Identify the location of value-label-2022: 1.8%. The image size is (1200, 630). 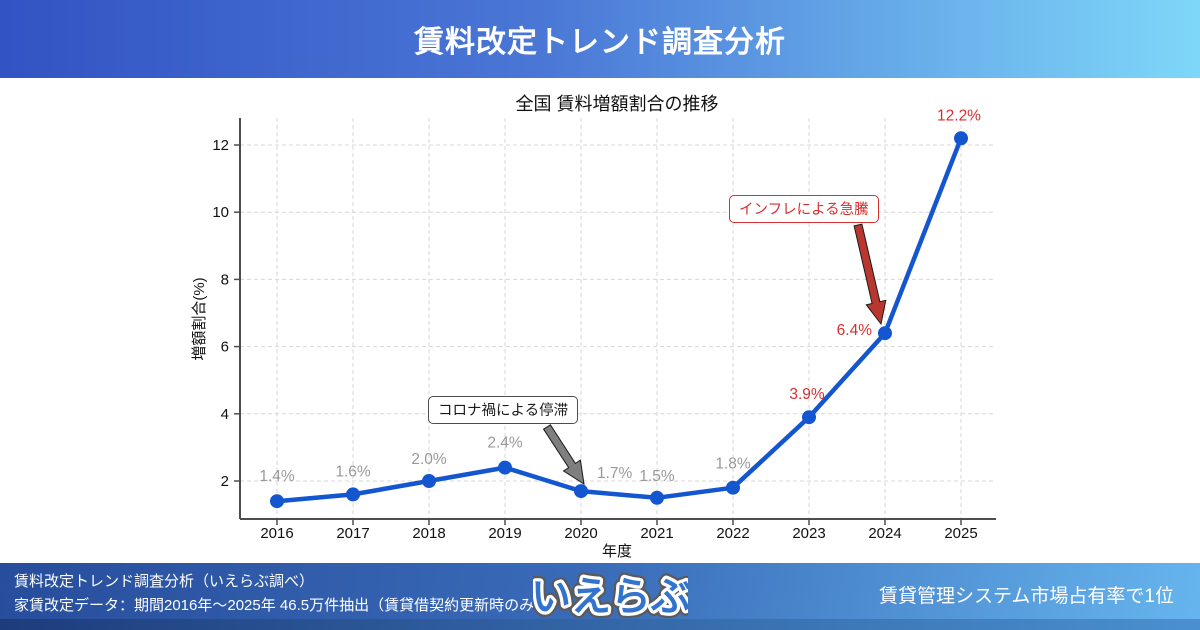
(733, 464).